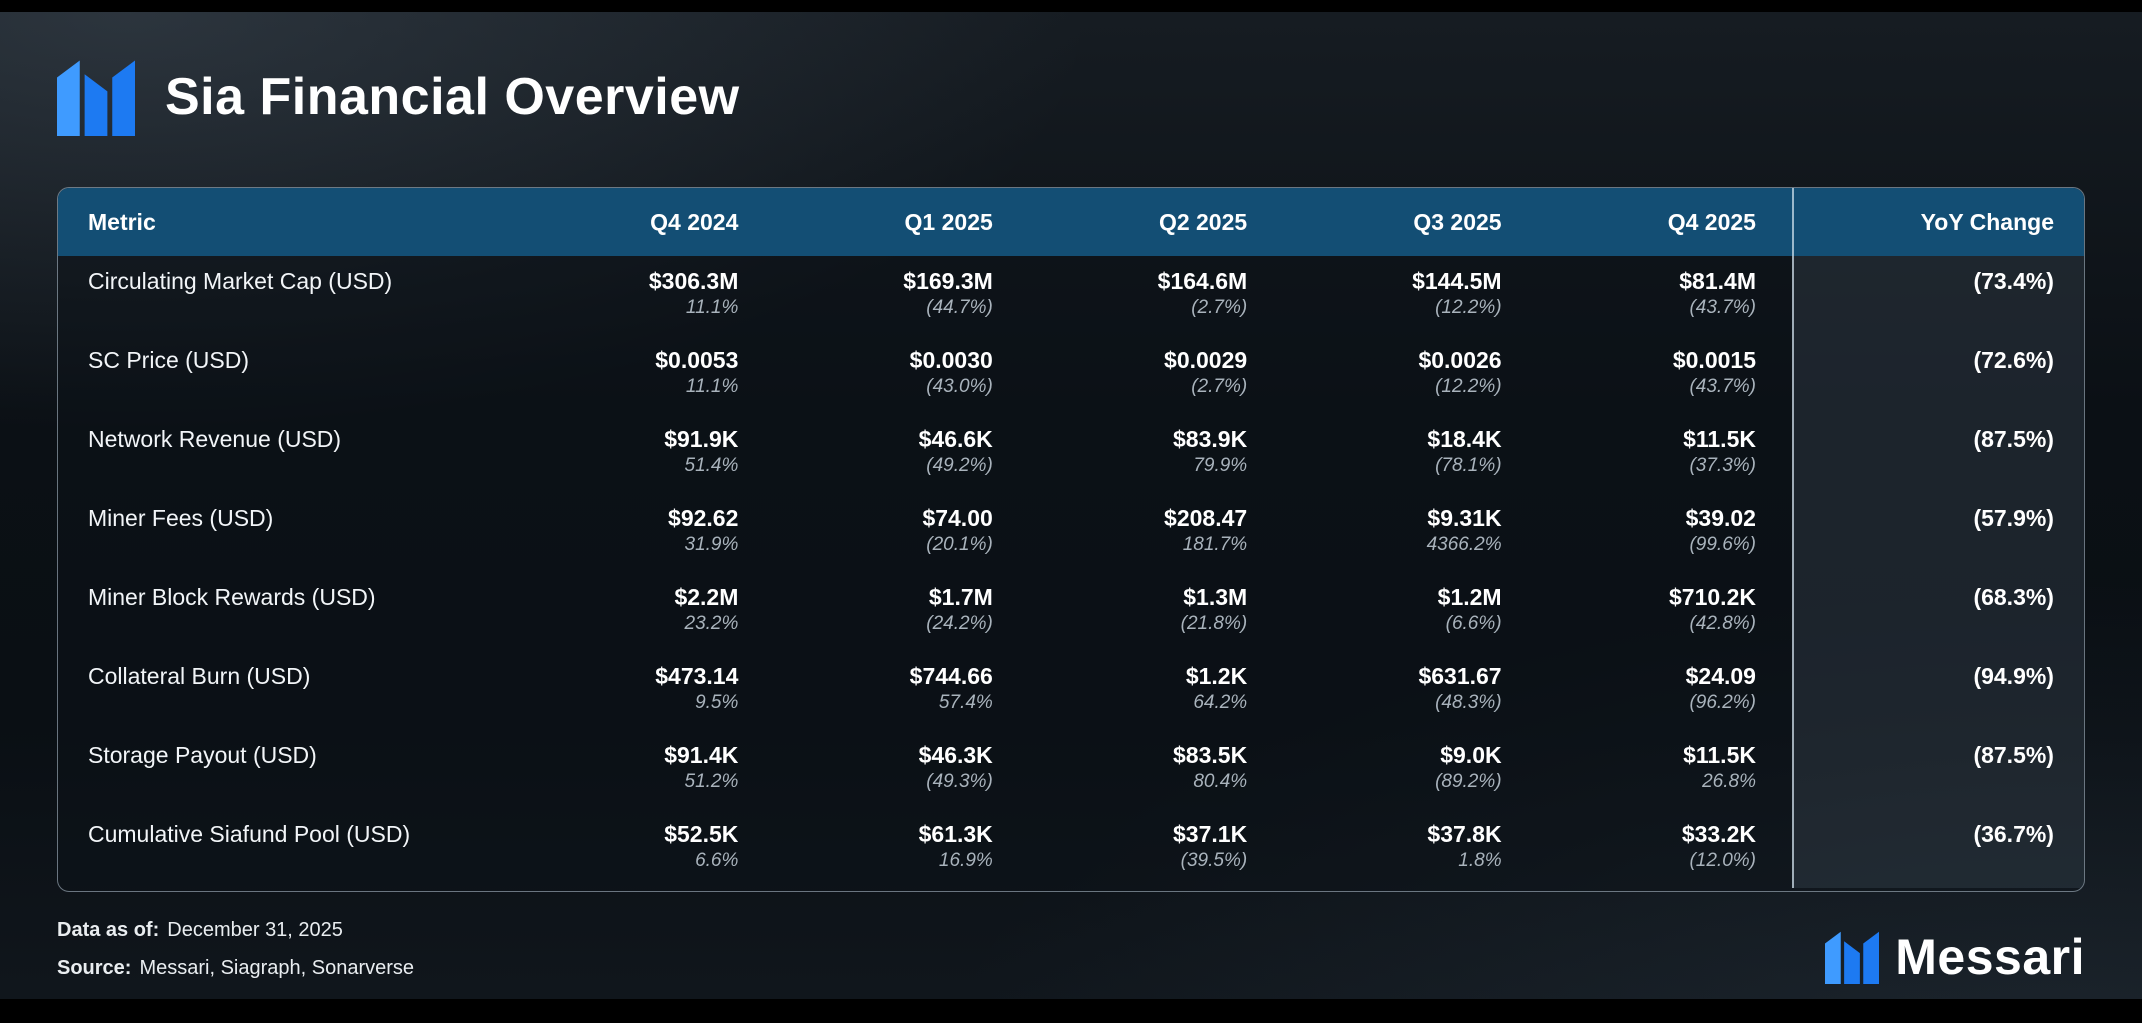  Describe the element at coordinates (277, 968) in the screenshot. I see `source-value: Messari, Siagraph, Sonarverse` at that location.